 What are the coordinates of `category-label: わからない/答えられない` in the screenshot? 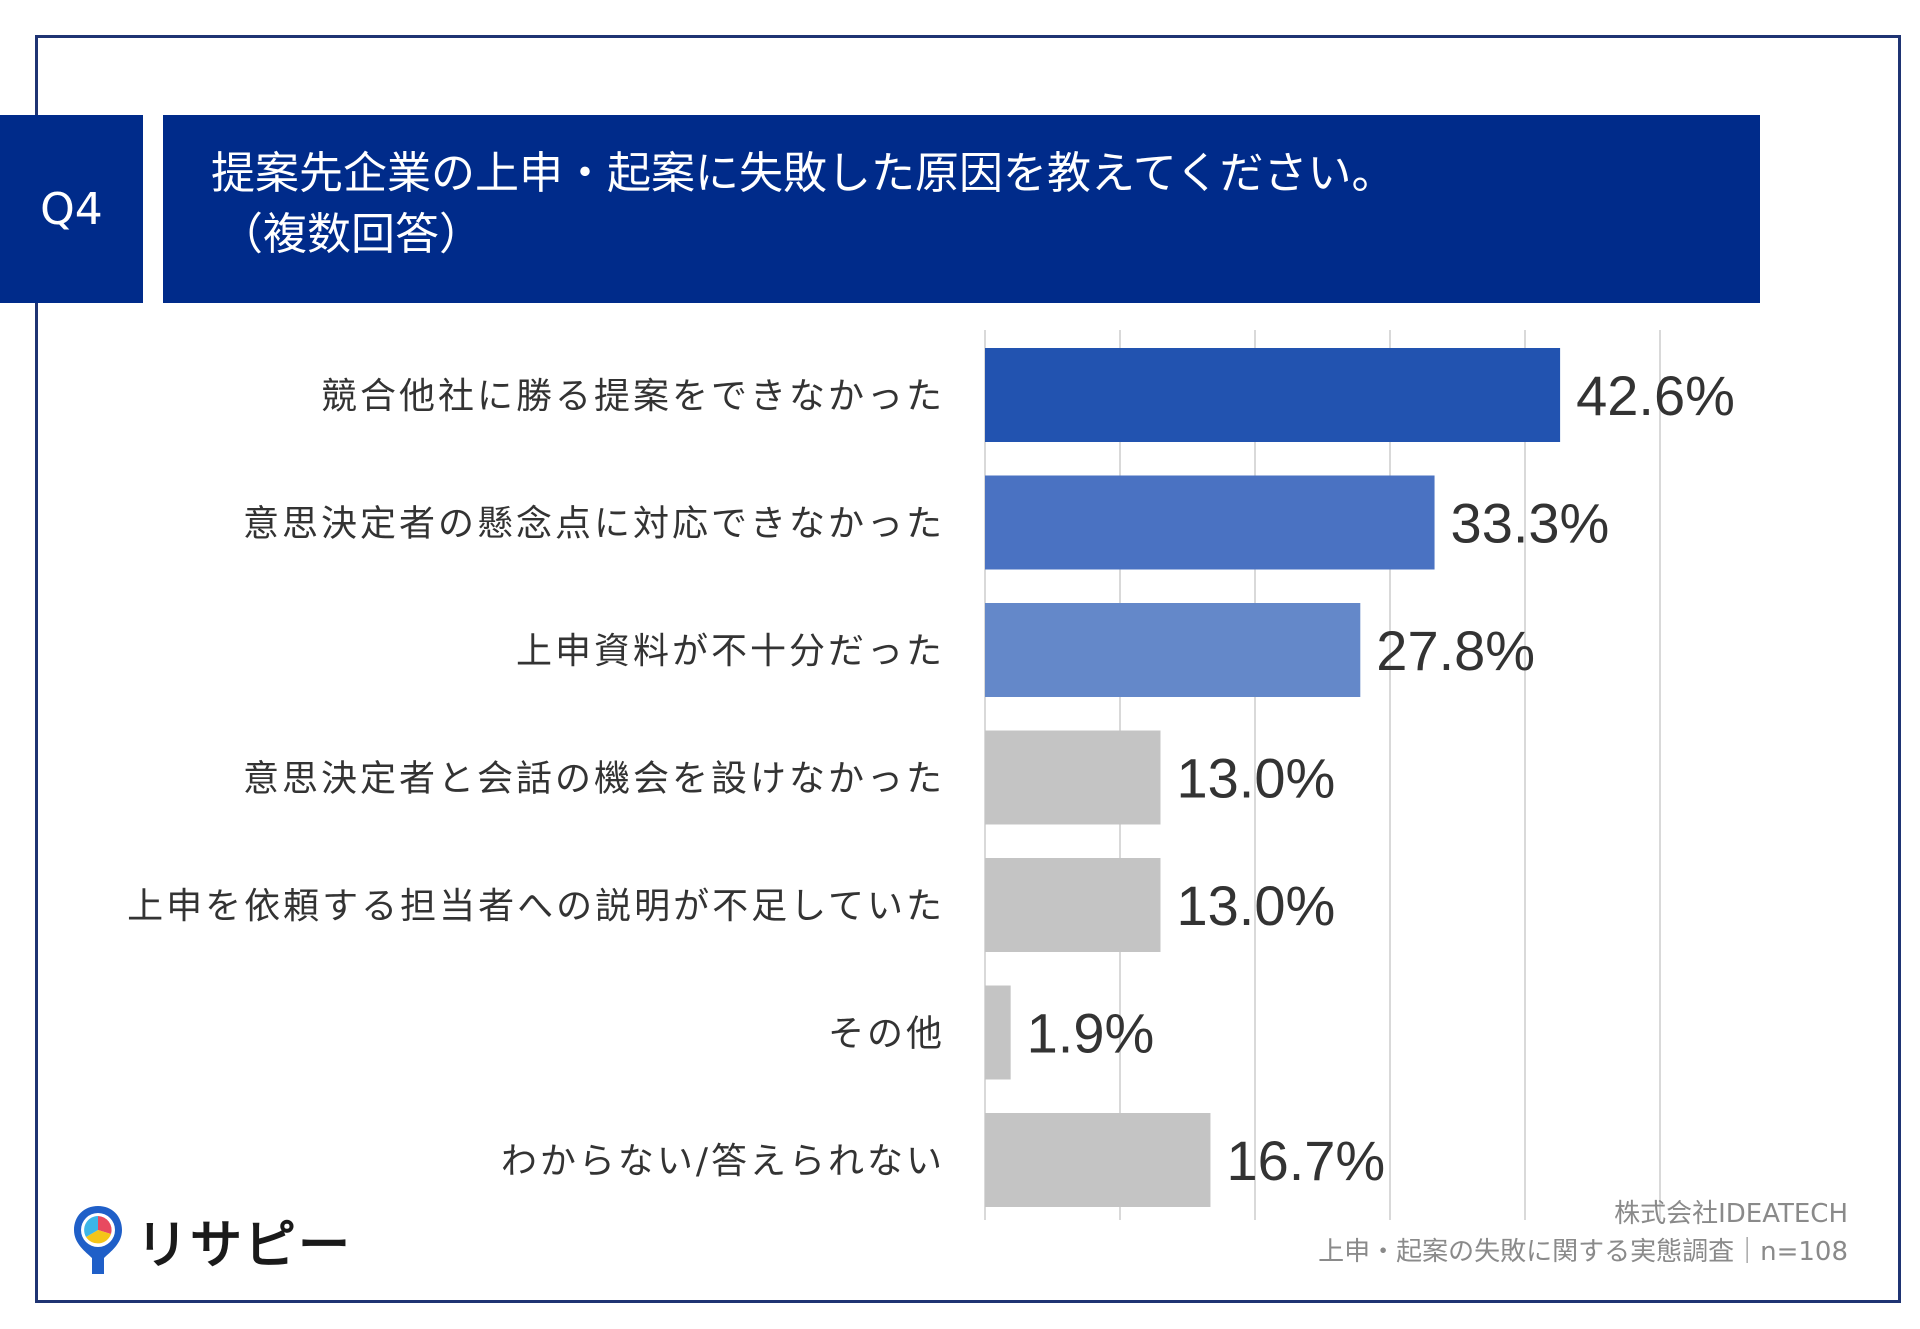 It's located at (723, 1161).